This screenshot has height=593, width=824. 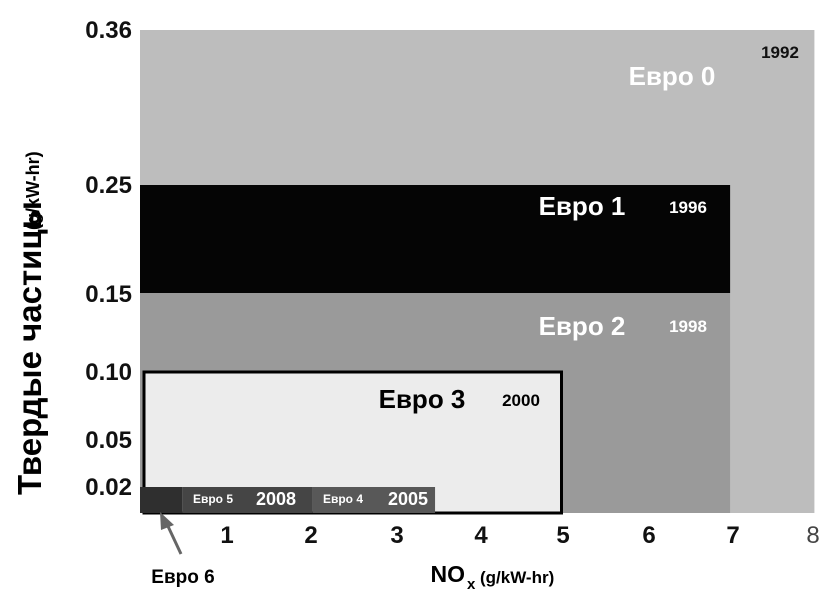 I want to click on label-euro-0: Евро 0, so click(x=672, y=76).